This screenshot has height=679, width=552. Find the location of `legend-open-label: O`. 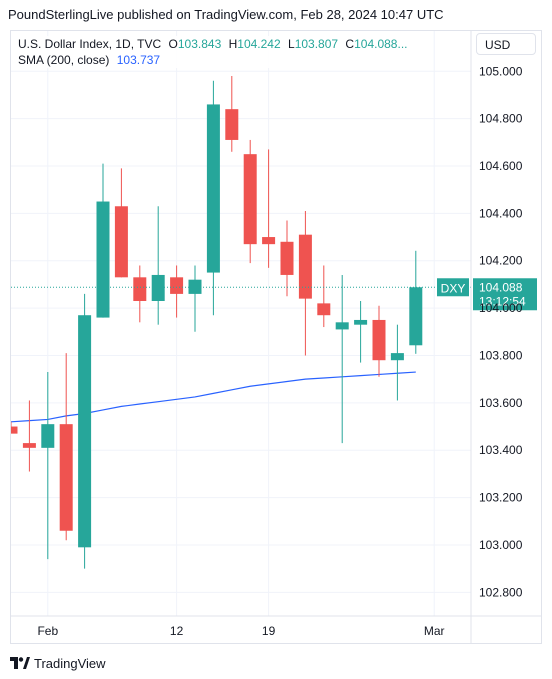

legend-open-label: O is located at coordinates (173, 44).